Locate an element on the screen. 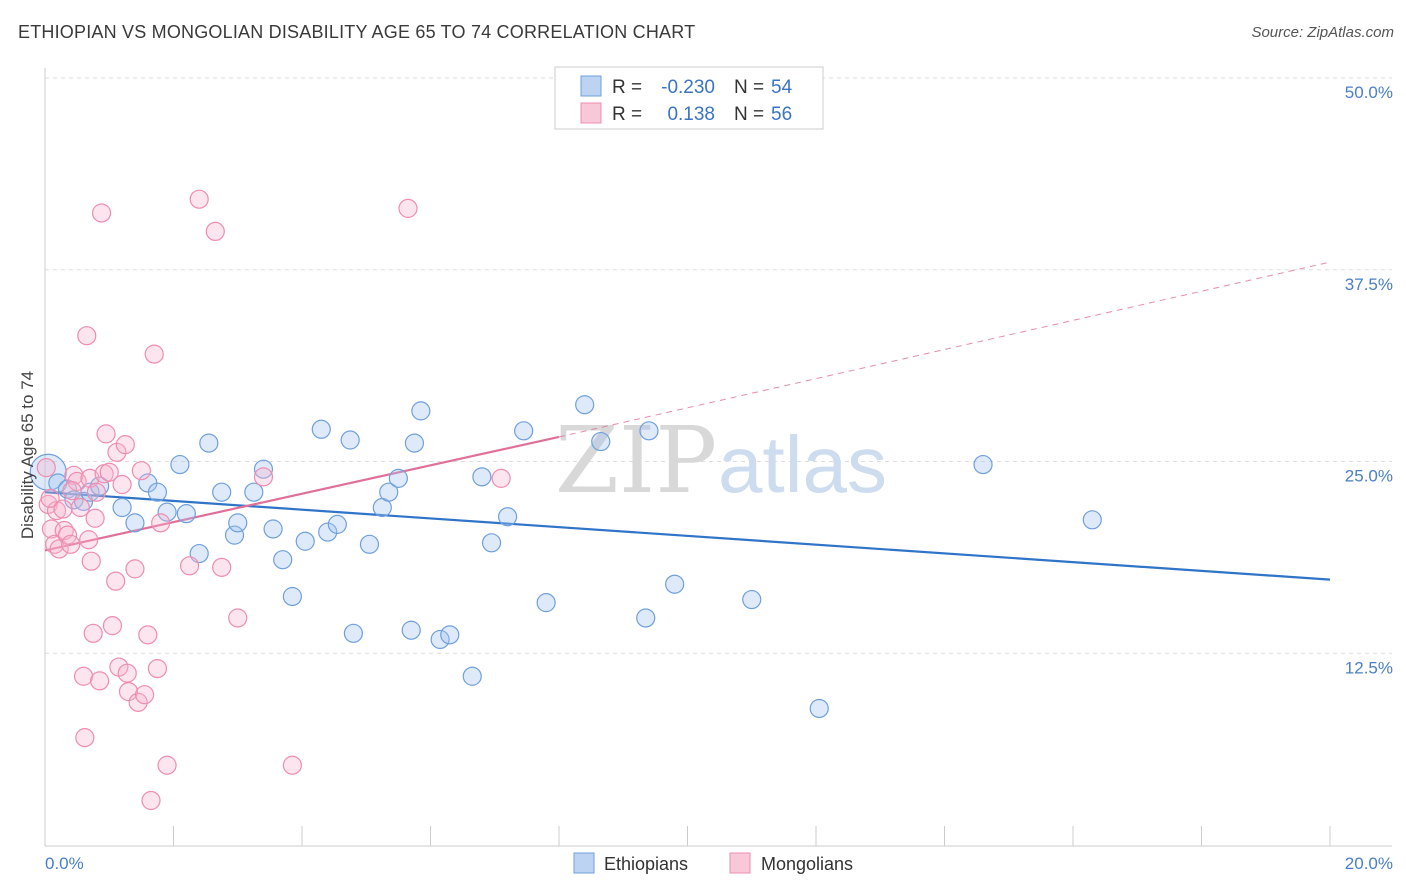  top-legend: R = -0.230 N = 54 R = 0.138 N = 56 is located at coordinates (689, 98).